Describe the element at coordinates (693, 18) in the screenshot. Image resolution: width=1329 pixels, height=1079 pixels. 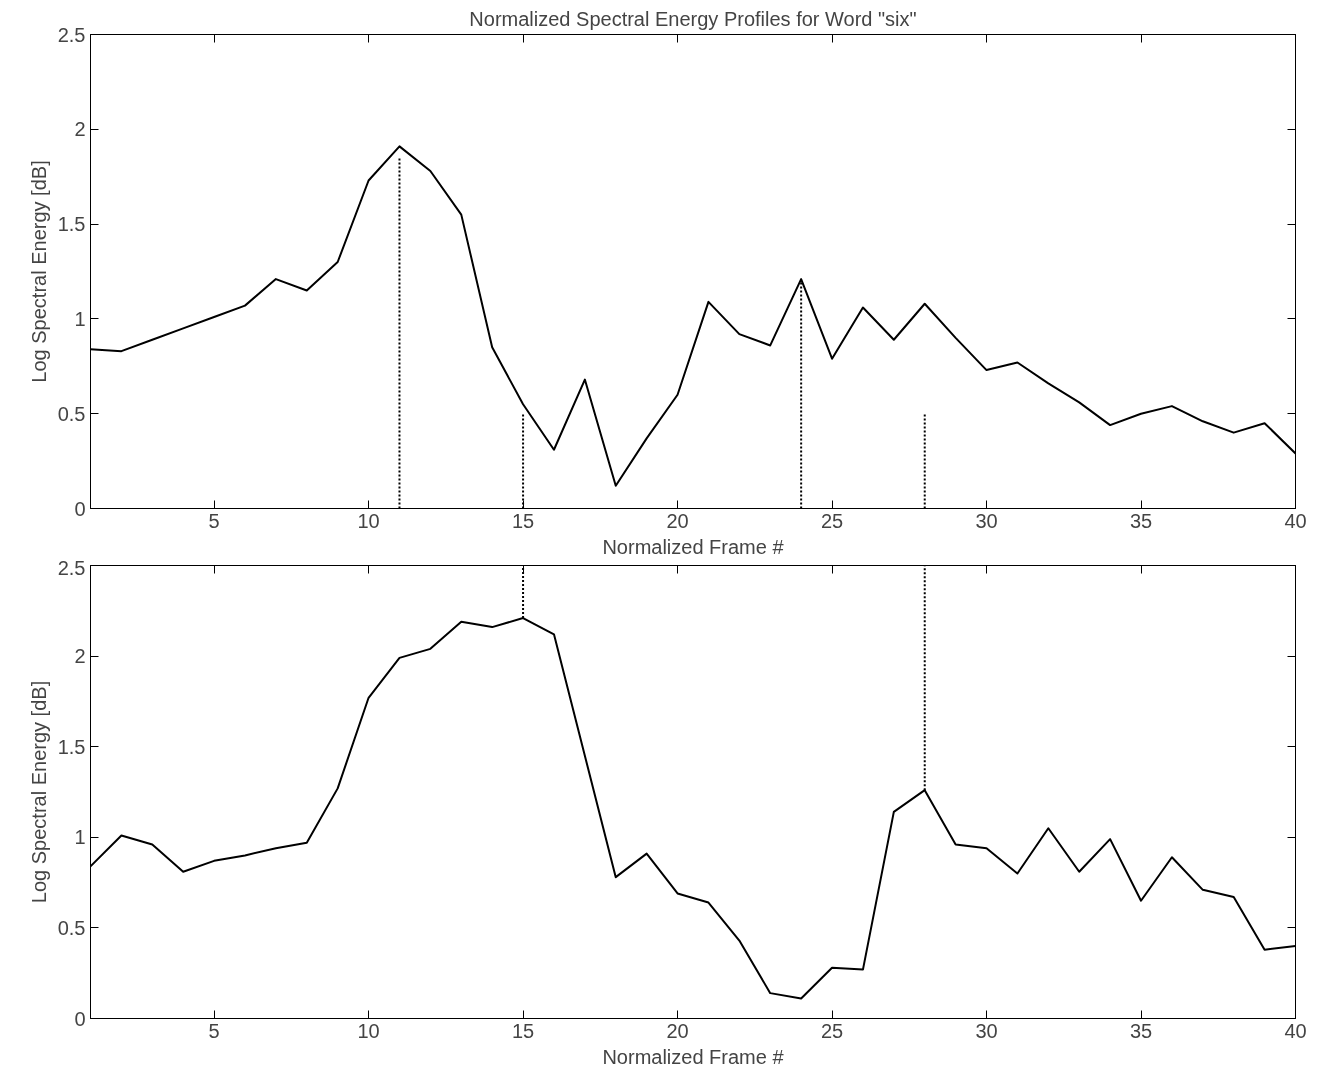
I see `chart-title: Normalized Spectral Energy Profiles for Word "six"` at that location.